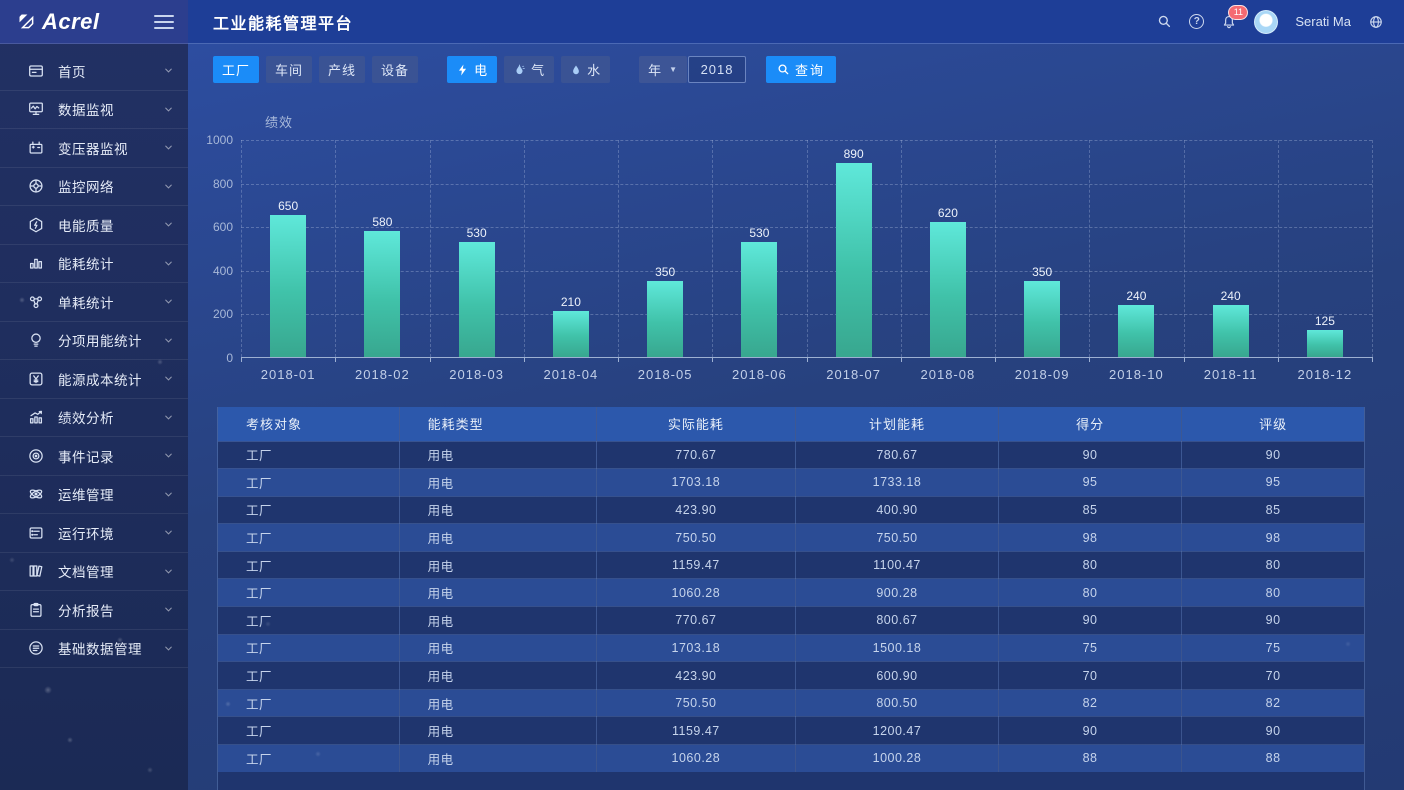  What do you see at coordinates (665, 271) in the screenshot?
I see `bar-value-label: 350` at bounding box center [665, 271].